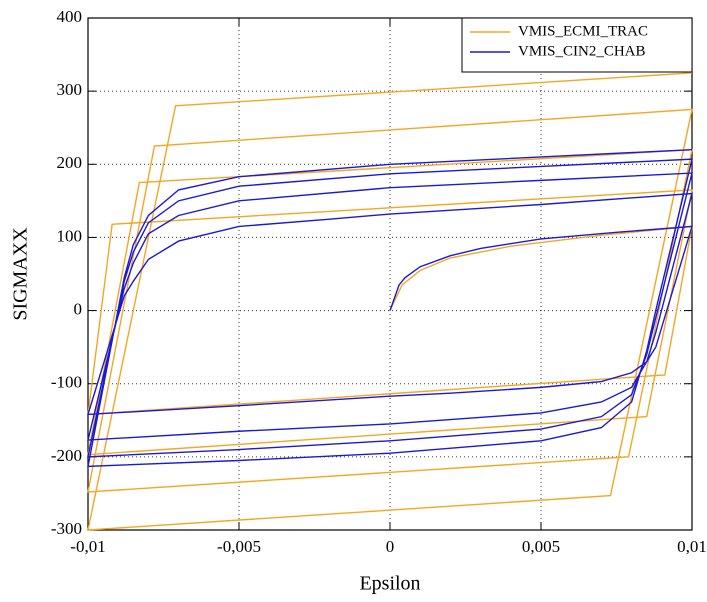 The height and width of the screenshot is (602, 707). I want to click on x-tick-label: -0,01, so click(87, 546).